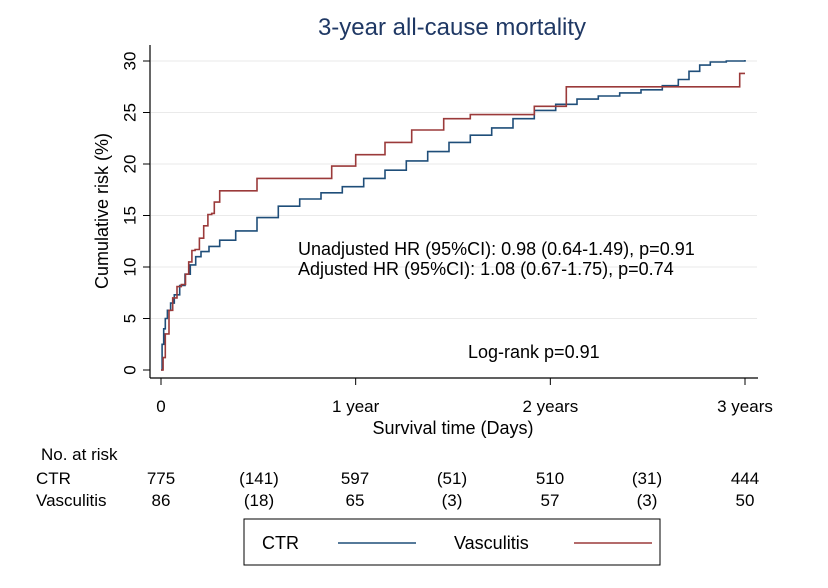 This screenshot has width=828, height=588. I want to click on y-tick-label-5: 5, so click(129, 318).